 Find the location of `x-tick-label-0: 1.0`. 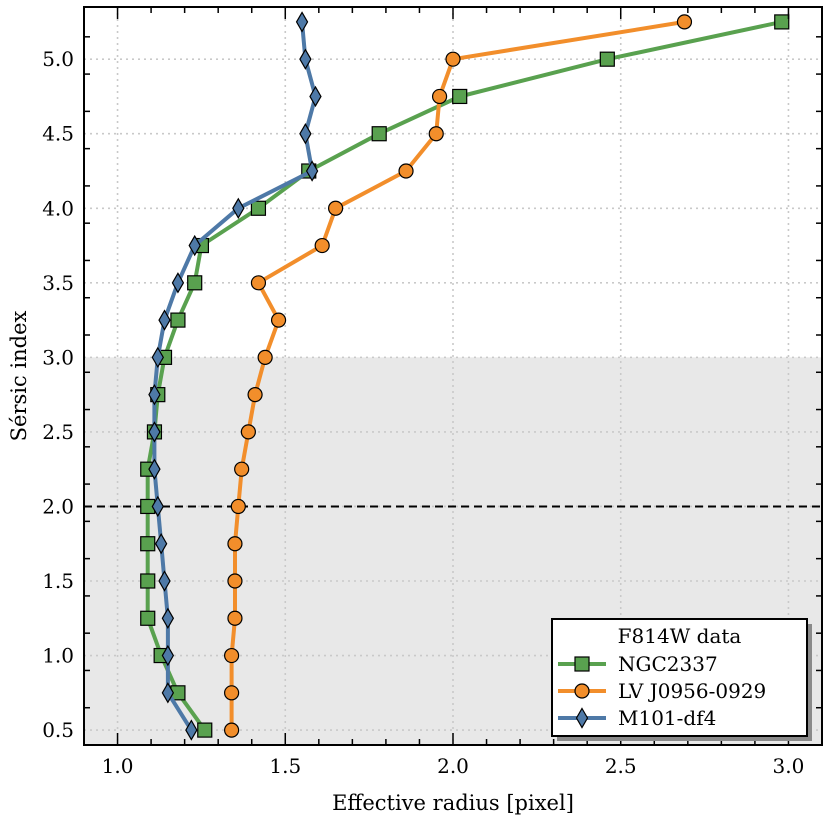

x-tick-label-0: 1.0 is located at coordinates (118, 766).